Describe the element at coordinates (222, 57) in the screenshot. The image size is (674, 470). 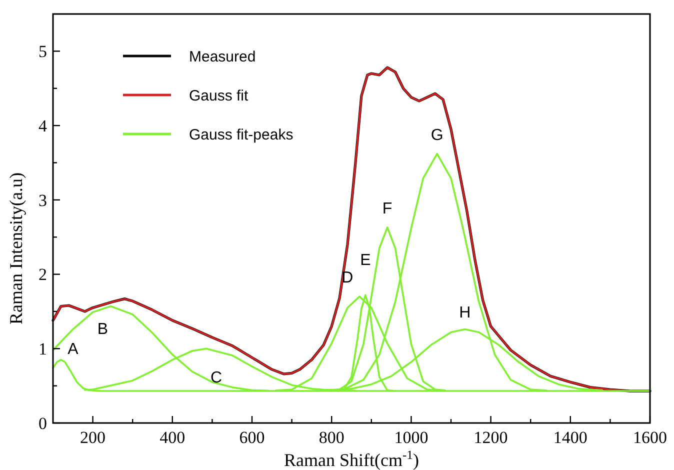
I see `legend-label: Measured` at that location.